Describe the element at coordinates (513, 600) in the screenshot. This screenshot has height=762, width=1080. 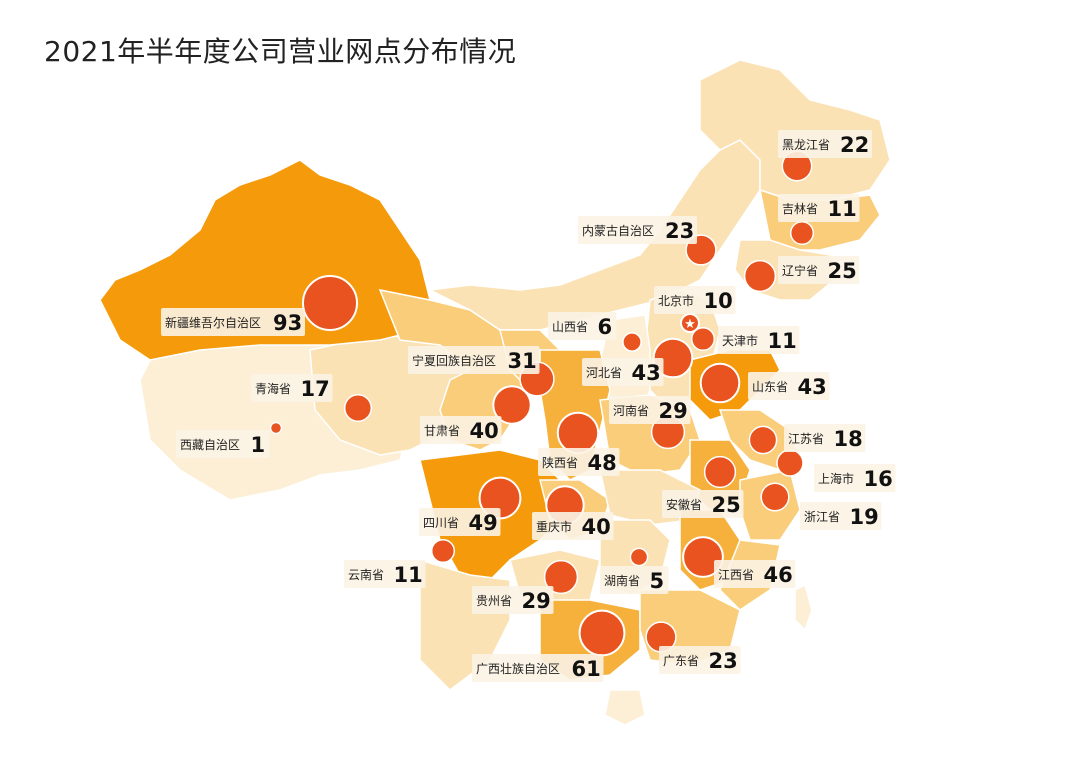
I see `label-region-25: 贵州省 29` at that location.